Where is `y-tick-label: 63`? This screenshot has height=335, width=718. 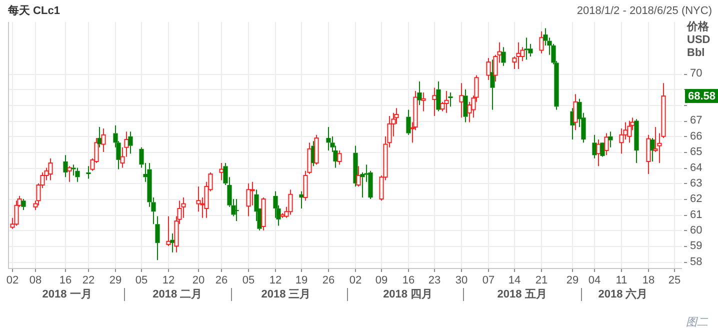 y-tick-label: 63 is located at coordinates (696, 183).